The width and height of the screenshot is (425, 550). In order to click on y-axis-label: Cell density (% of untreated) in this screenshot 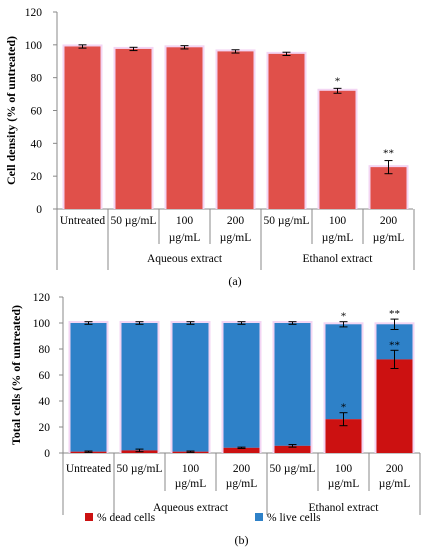, I will do `click(11, 110)`.